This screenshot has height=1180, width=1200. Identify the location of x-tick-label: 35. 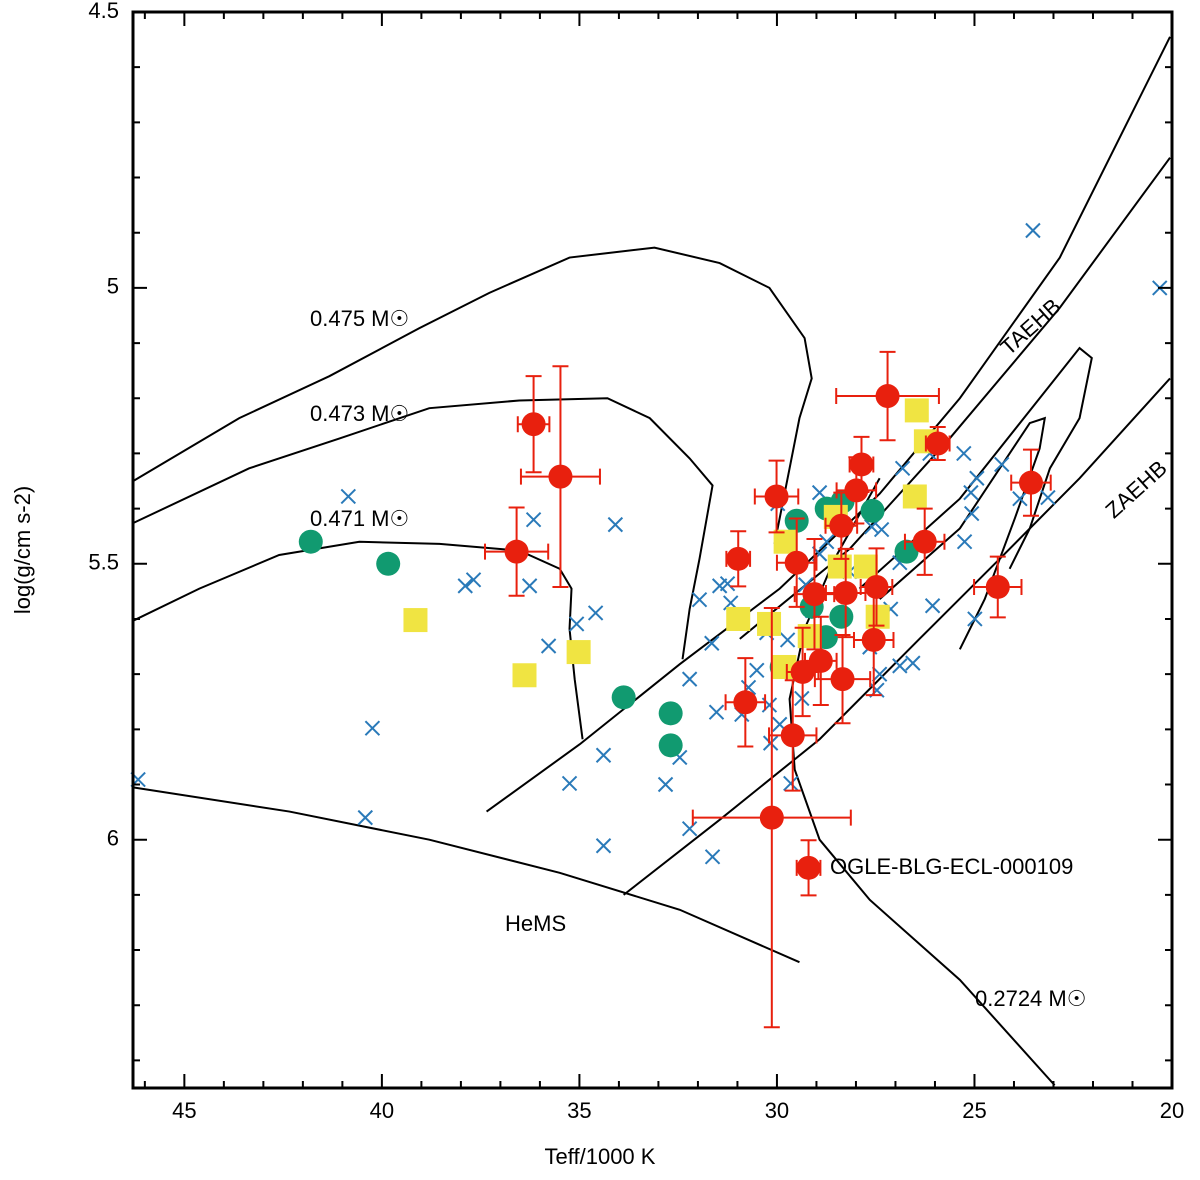
(579, 1110).